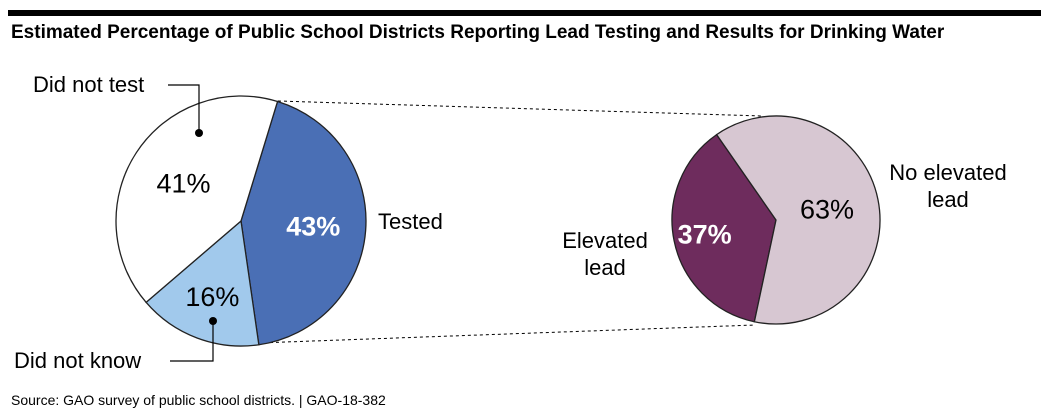 The height and width of the screenshot is (420, 1049). Describe the element at coordinates (313, 227) in the screenshot. I see `data-label-tested: 43%` at that location.